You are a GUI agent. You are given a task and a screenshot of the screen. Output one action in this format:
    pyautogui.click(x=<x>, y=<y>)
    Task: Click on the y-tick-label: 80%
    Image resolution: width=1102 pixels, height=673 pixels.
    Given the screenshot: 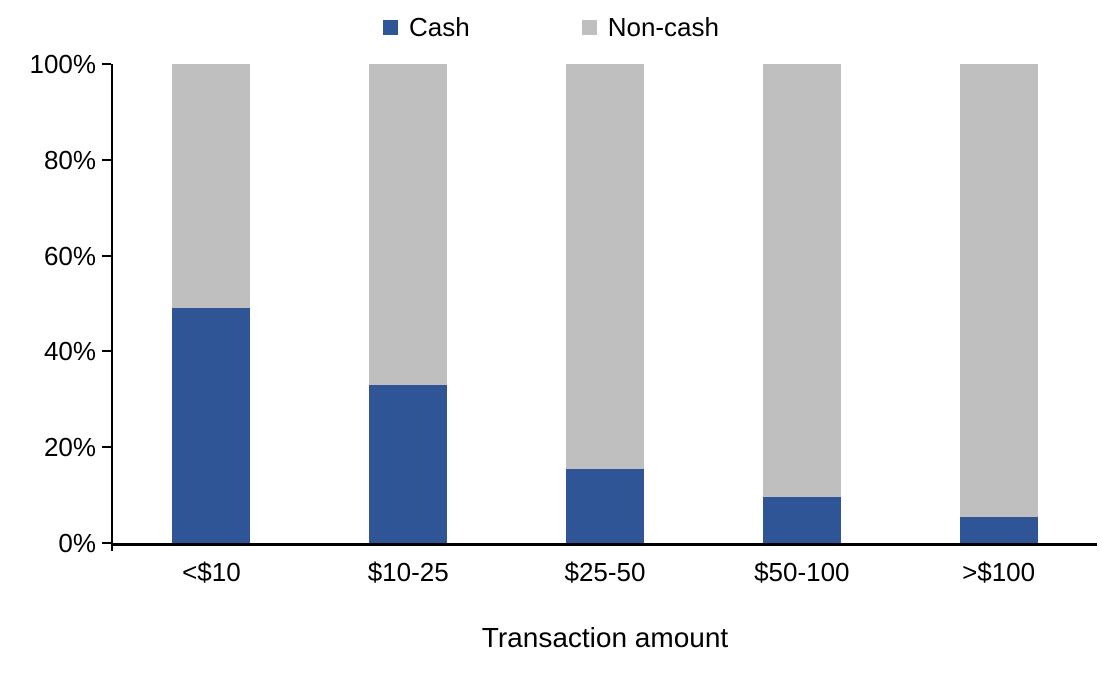 What is the action you would take?
    pyautogui.click(x=69, y=159)
    